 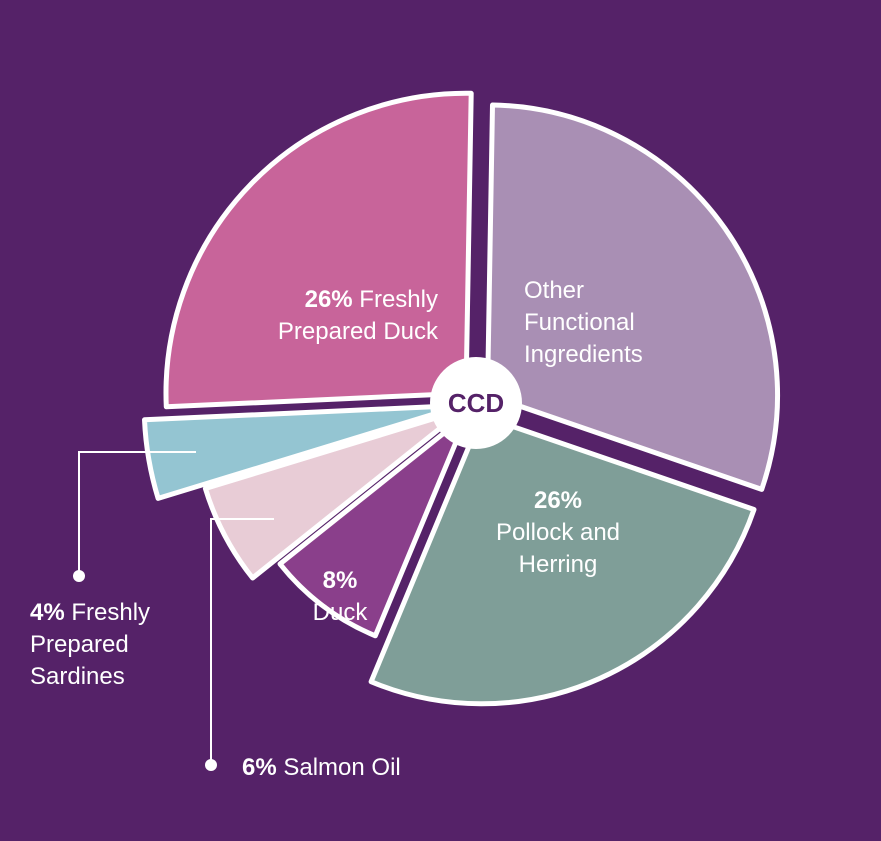 I want to click on leader-salmon-oil, so click(x=242, y=641).